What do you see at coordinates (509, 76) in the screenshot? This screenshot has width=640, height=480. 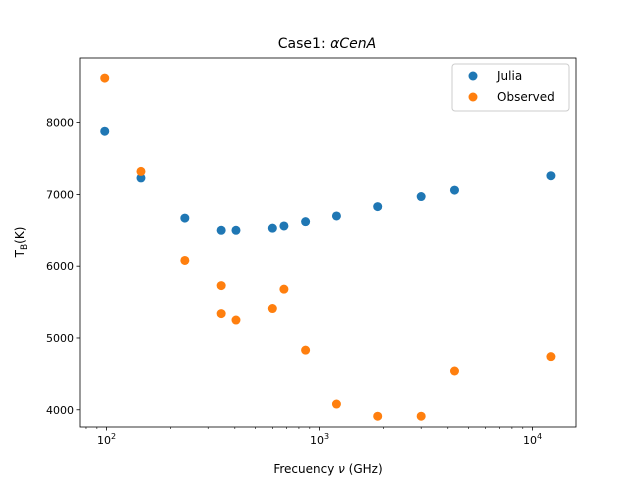 I see `legend-label-julia: Julia` at bounding box center [509, 76].